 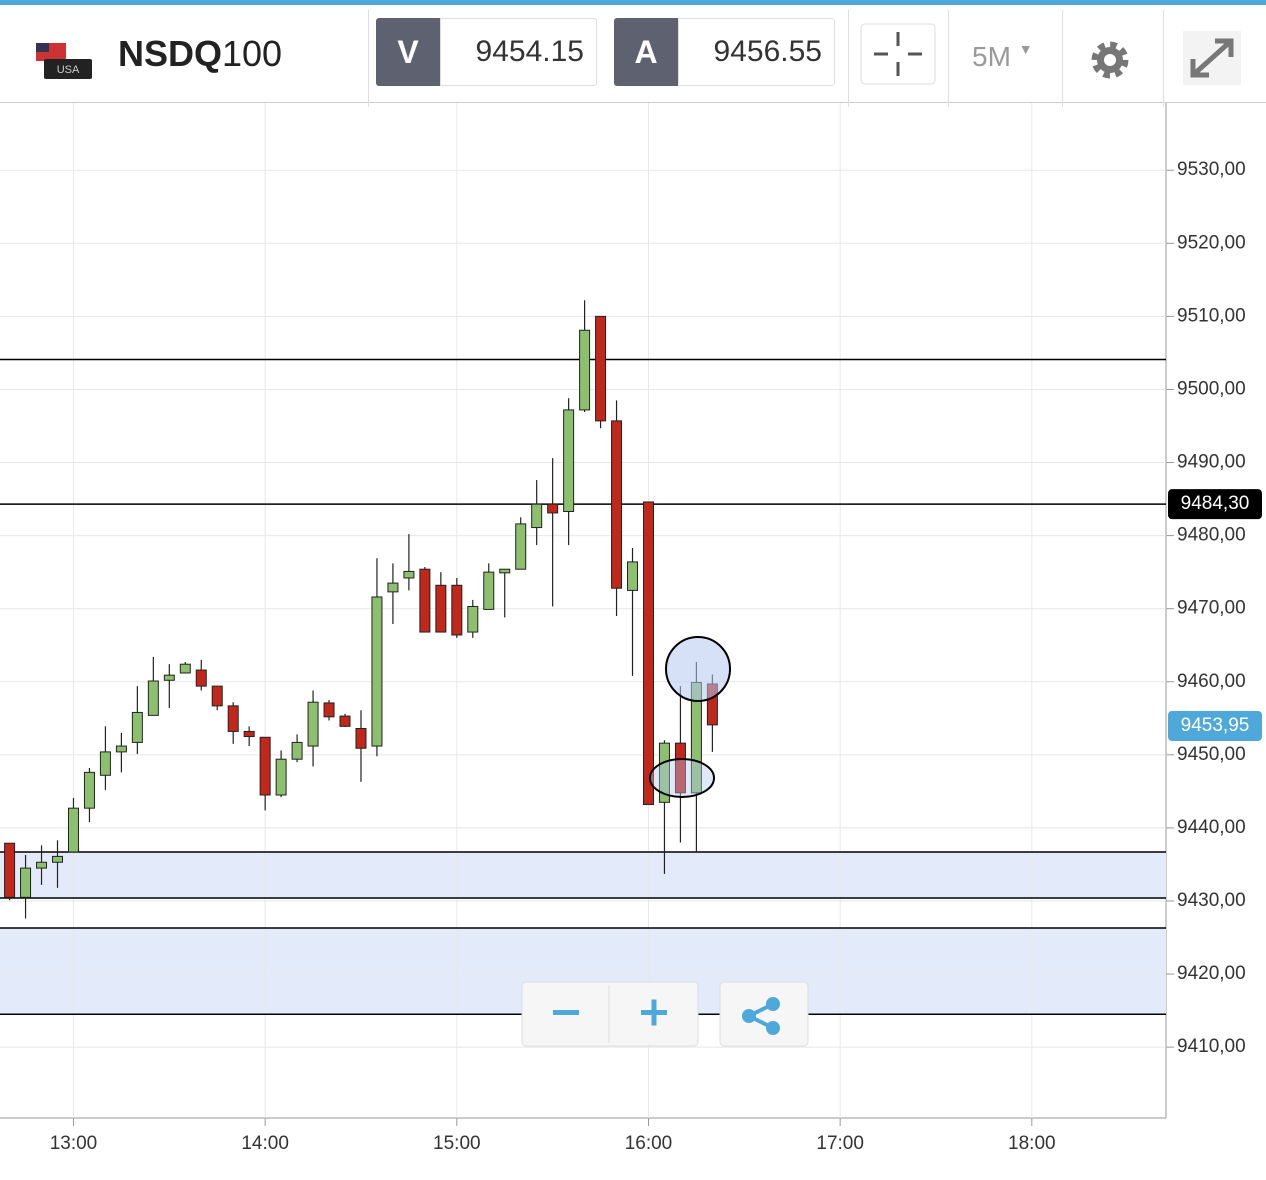 I want to click on share-button, so click(x=764, y=1014).